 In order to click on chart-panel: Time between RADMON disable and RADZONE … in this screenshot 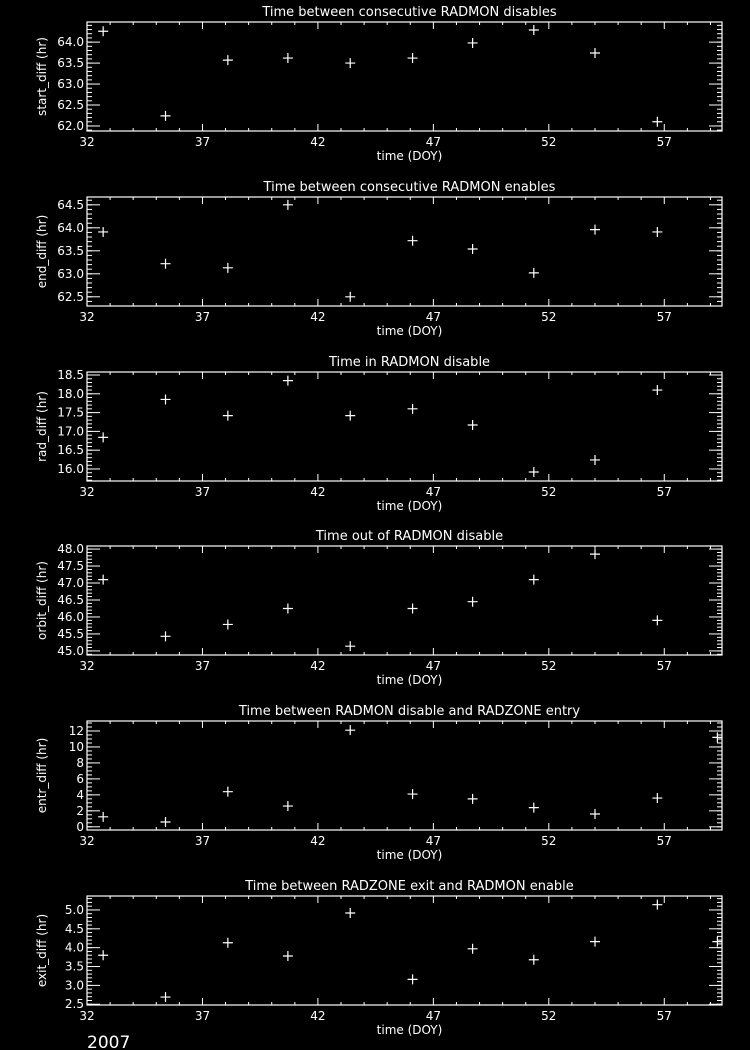, I will do `click(379, 783)`.